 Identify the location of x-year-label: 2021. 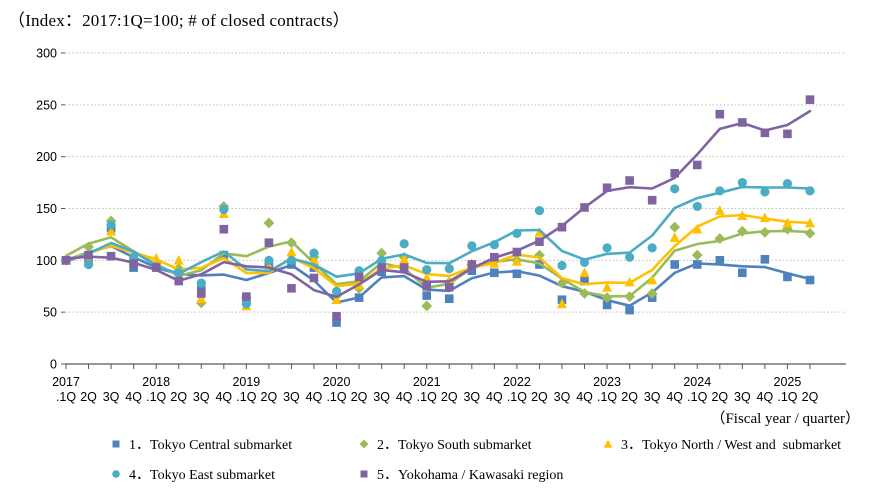
(427, 382).